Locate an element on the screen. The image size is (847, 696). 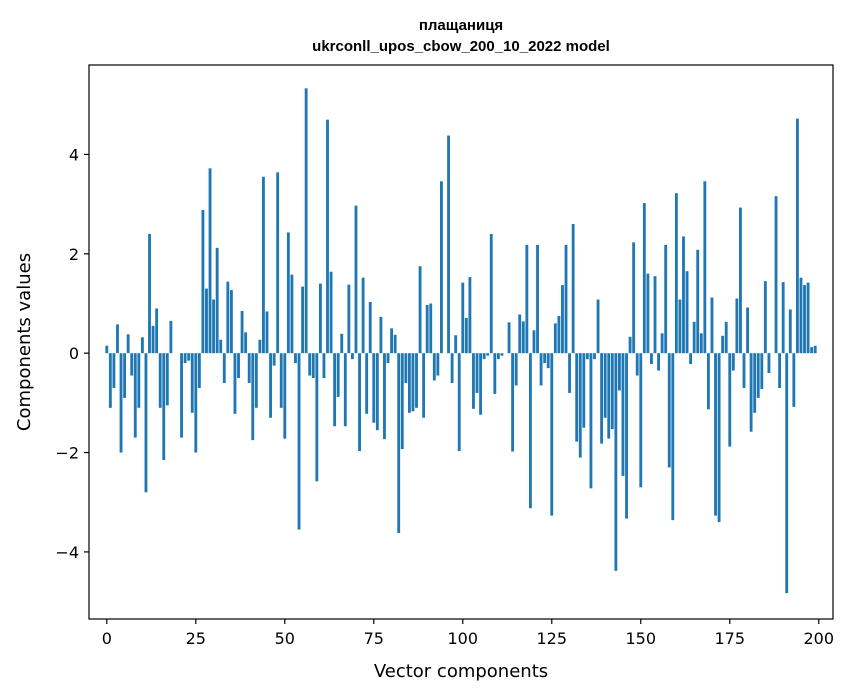
x-tick-label: 50 is located at coordinates (285, 638).